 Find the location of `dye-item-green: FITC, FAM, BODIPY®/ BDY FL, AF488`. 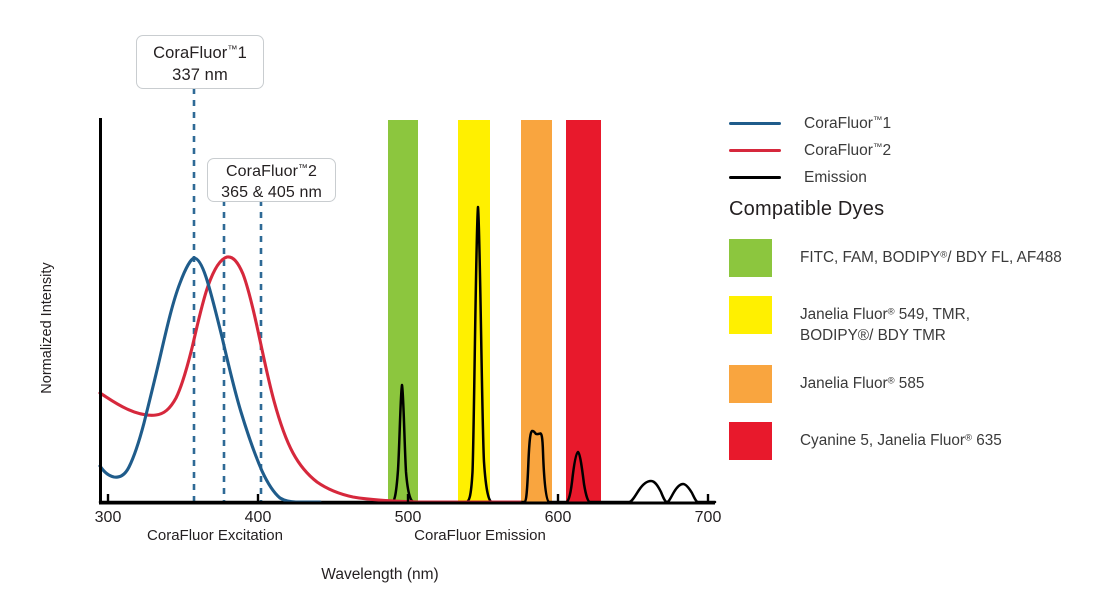

dye-item-green: FITC, FAM, BODIPY®/ BDY FL, AF488 is located at coordinates (914, 258).